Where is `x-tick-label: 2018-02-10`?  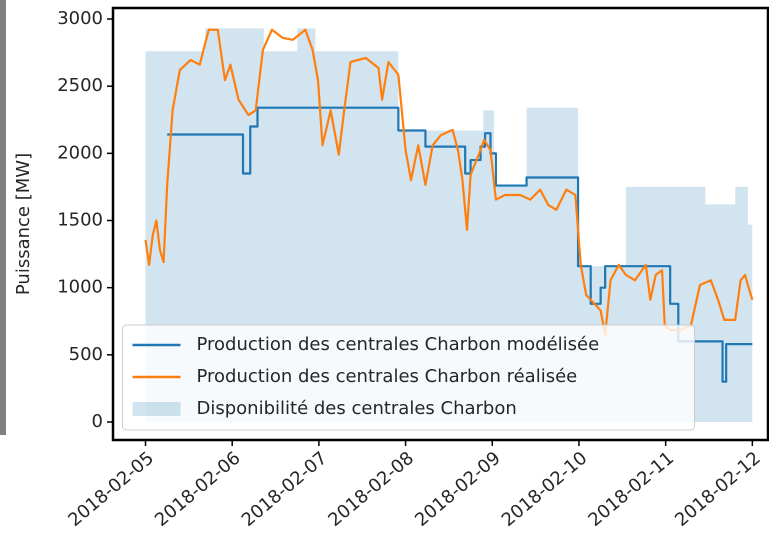 x-tick-label: 2018-02-10 is located at coordinates (545, 489).